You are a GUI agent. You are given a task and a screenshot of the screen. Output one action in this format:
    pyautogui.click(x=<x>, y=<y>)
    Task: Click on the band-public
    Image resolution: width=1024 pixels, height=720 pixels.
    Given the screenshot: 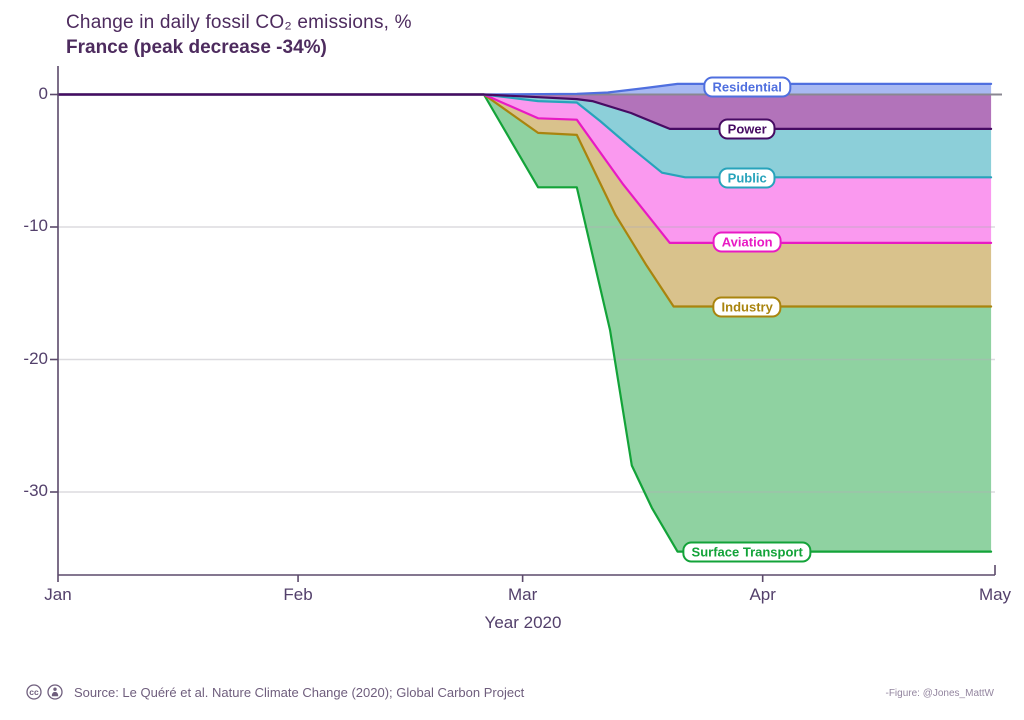 What is the action you would take?
    pyautogui.click(x=525, y=136)
    